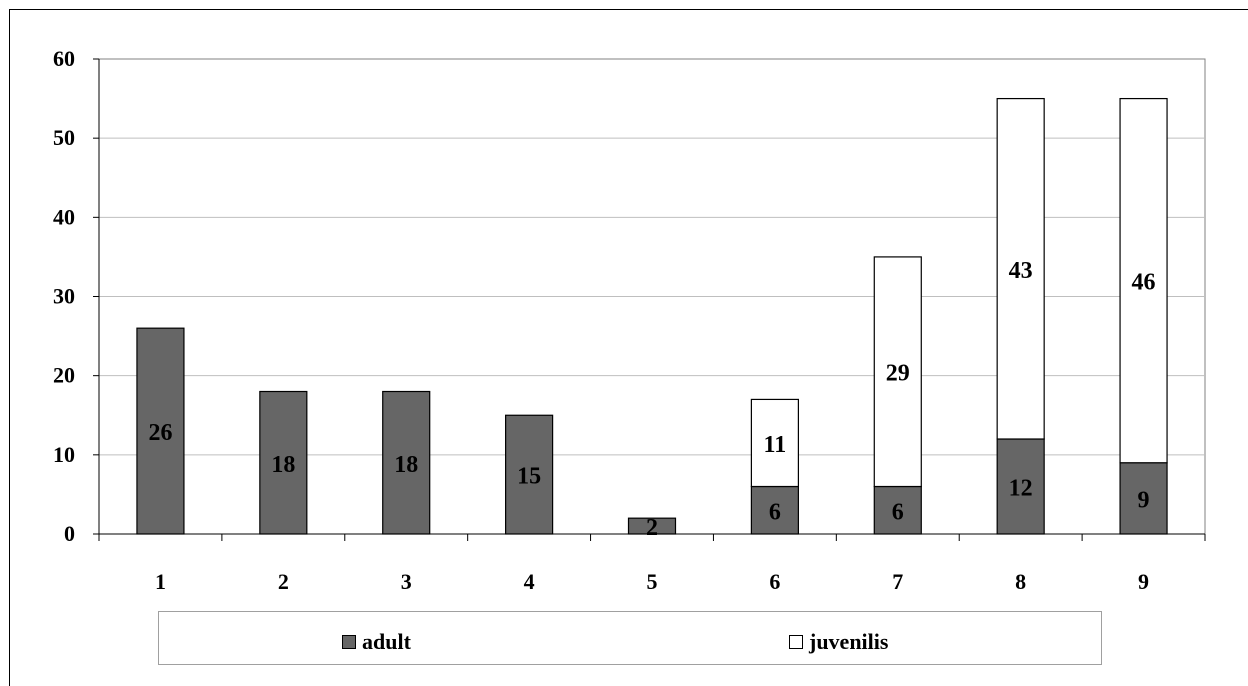 The width and height of the screenshot is (1248, 686). I want to click on data-label-adult-3: 18, so click(406, 465).